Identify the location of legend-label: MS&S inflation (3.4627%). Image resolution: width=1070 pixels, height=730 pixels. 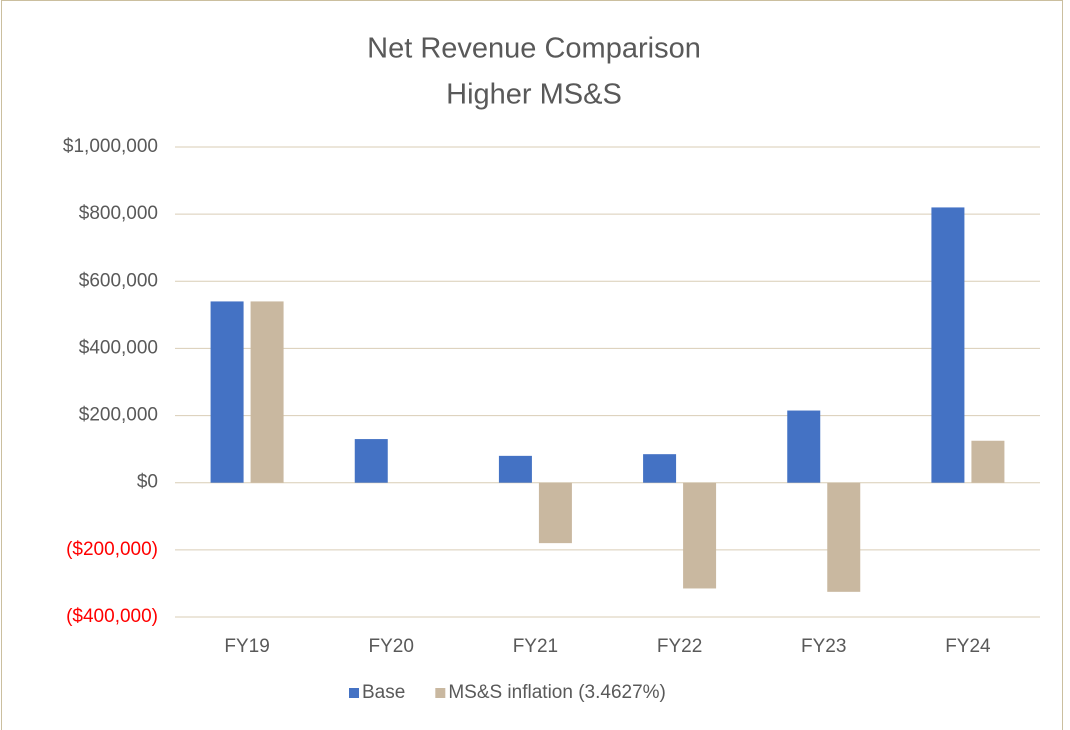
(557, 692).